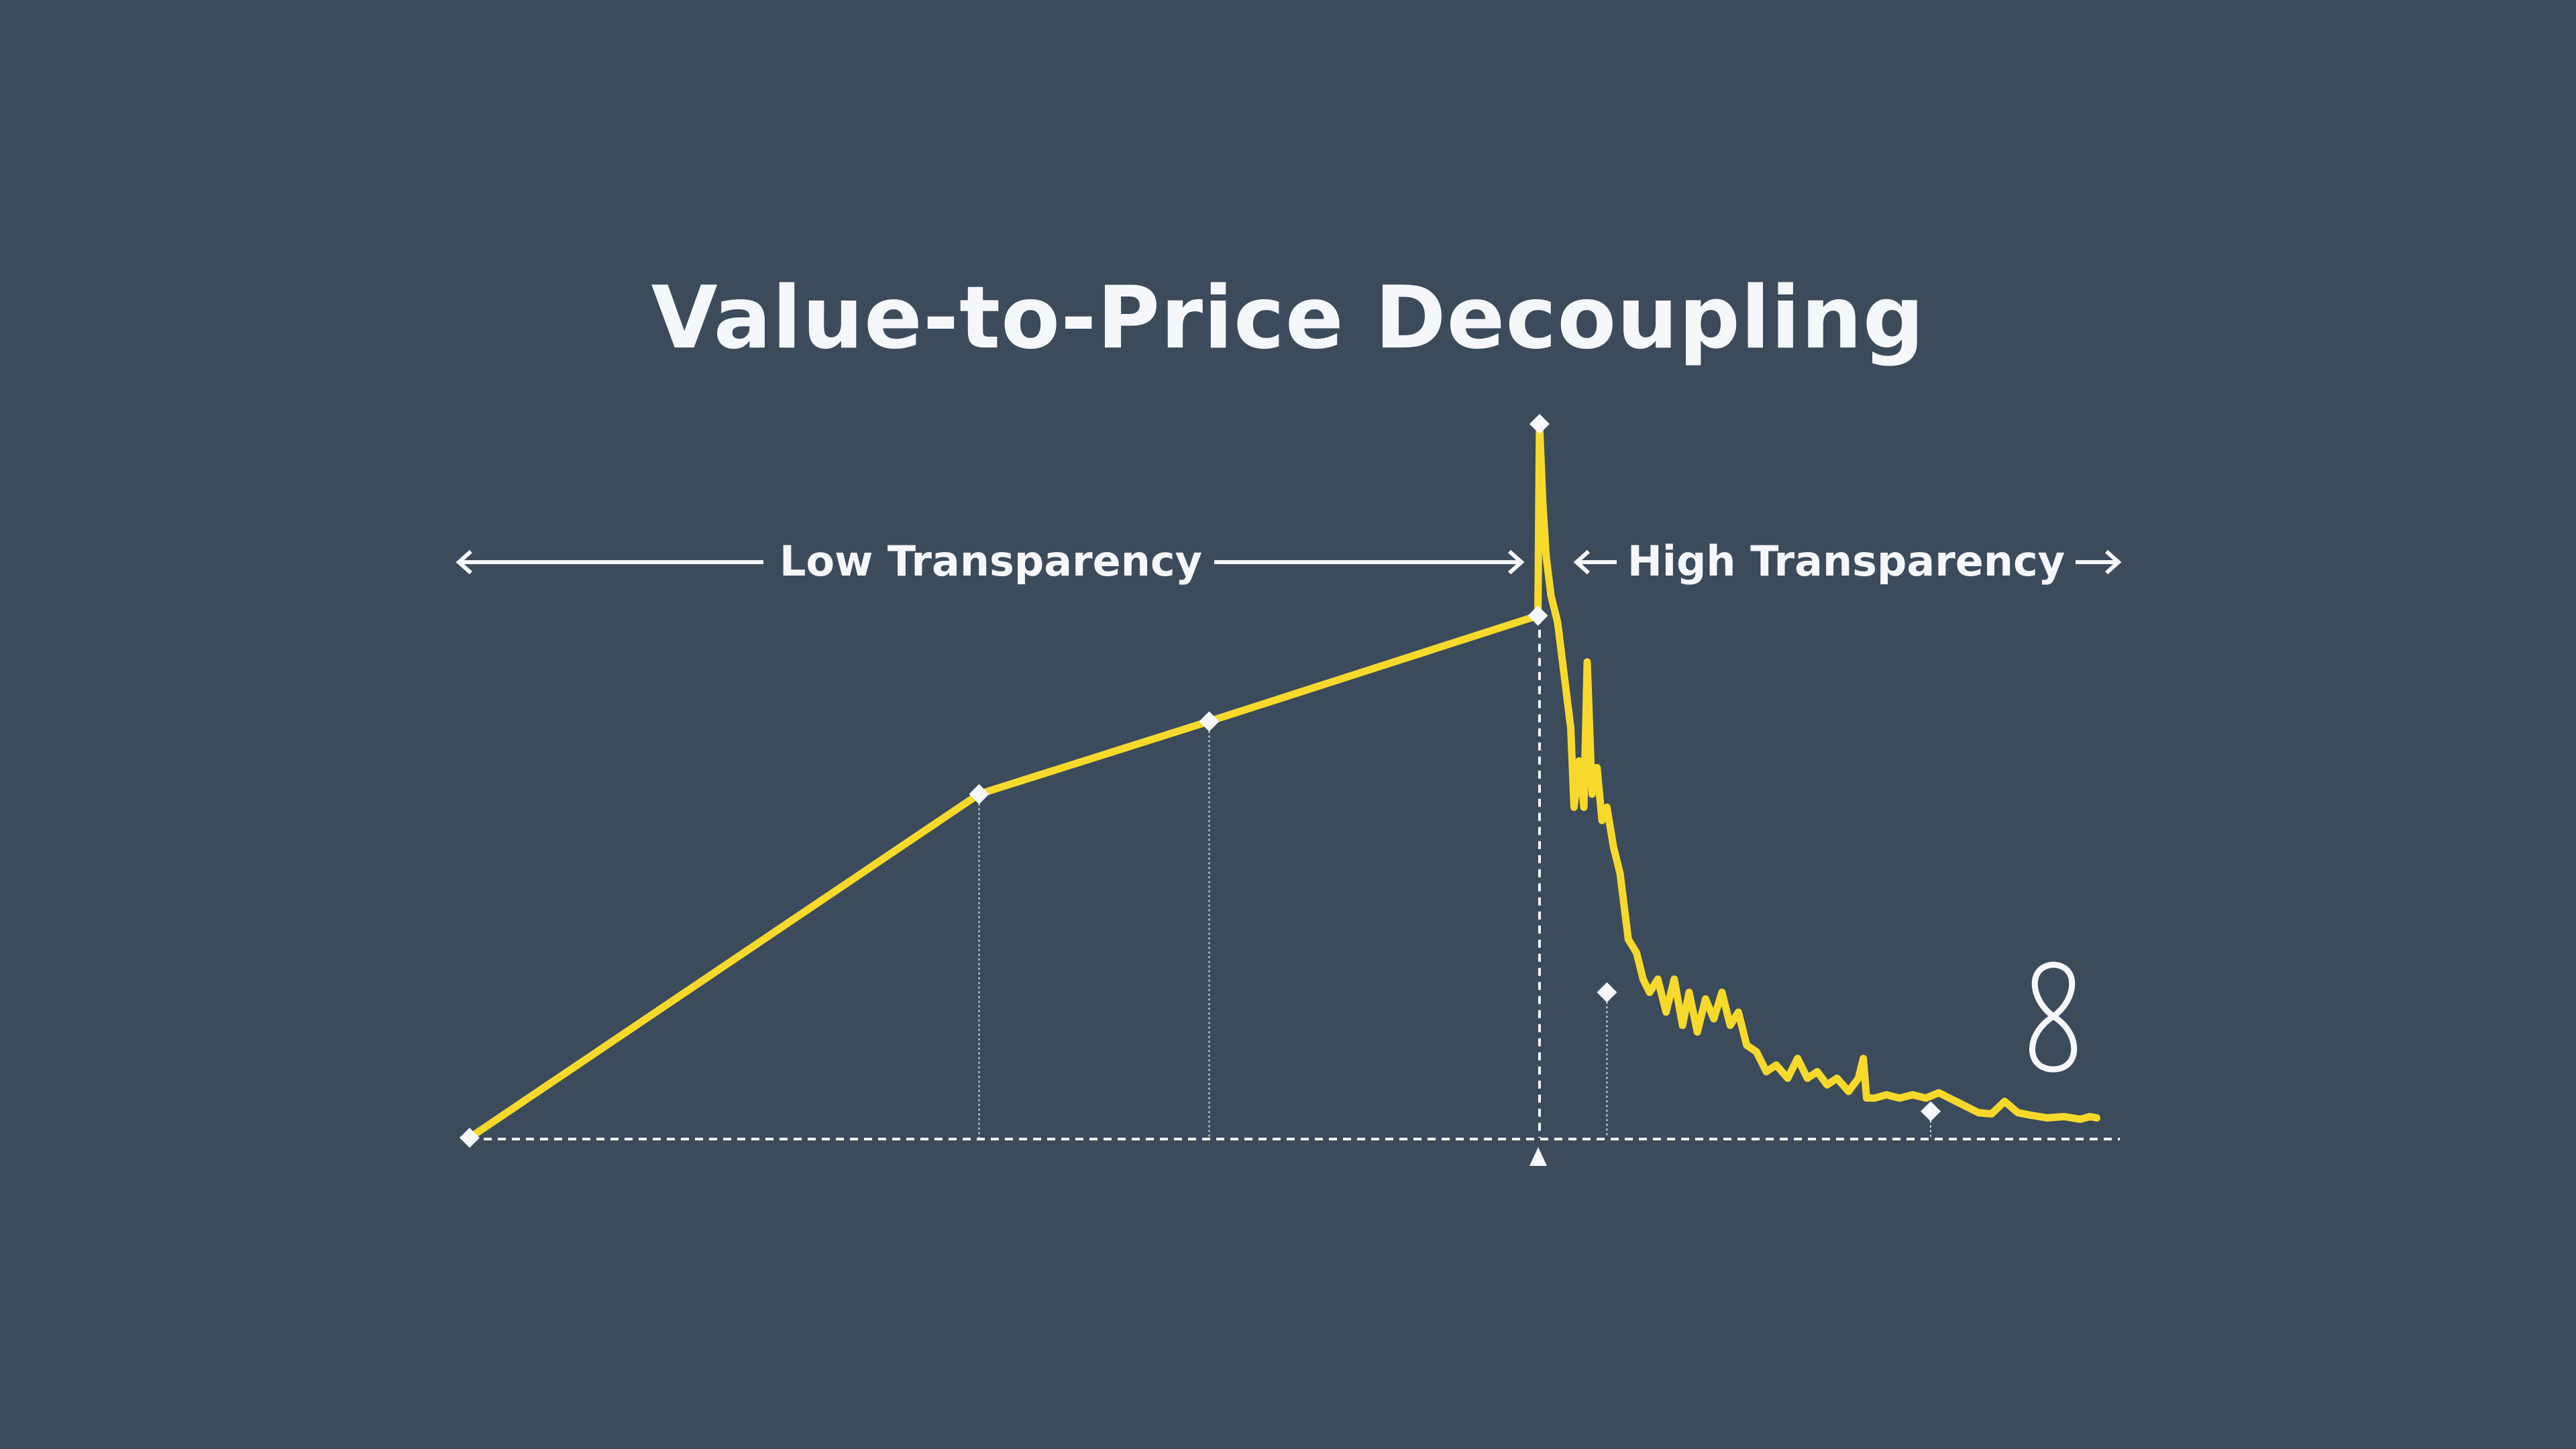 The width and height of the screenshot is (2576, 1449). I want to click on high-transparency-bracket: High Transparency, so click(1847, 561).